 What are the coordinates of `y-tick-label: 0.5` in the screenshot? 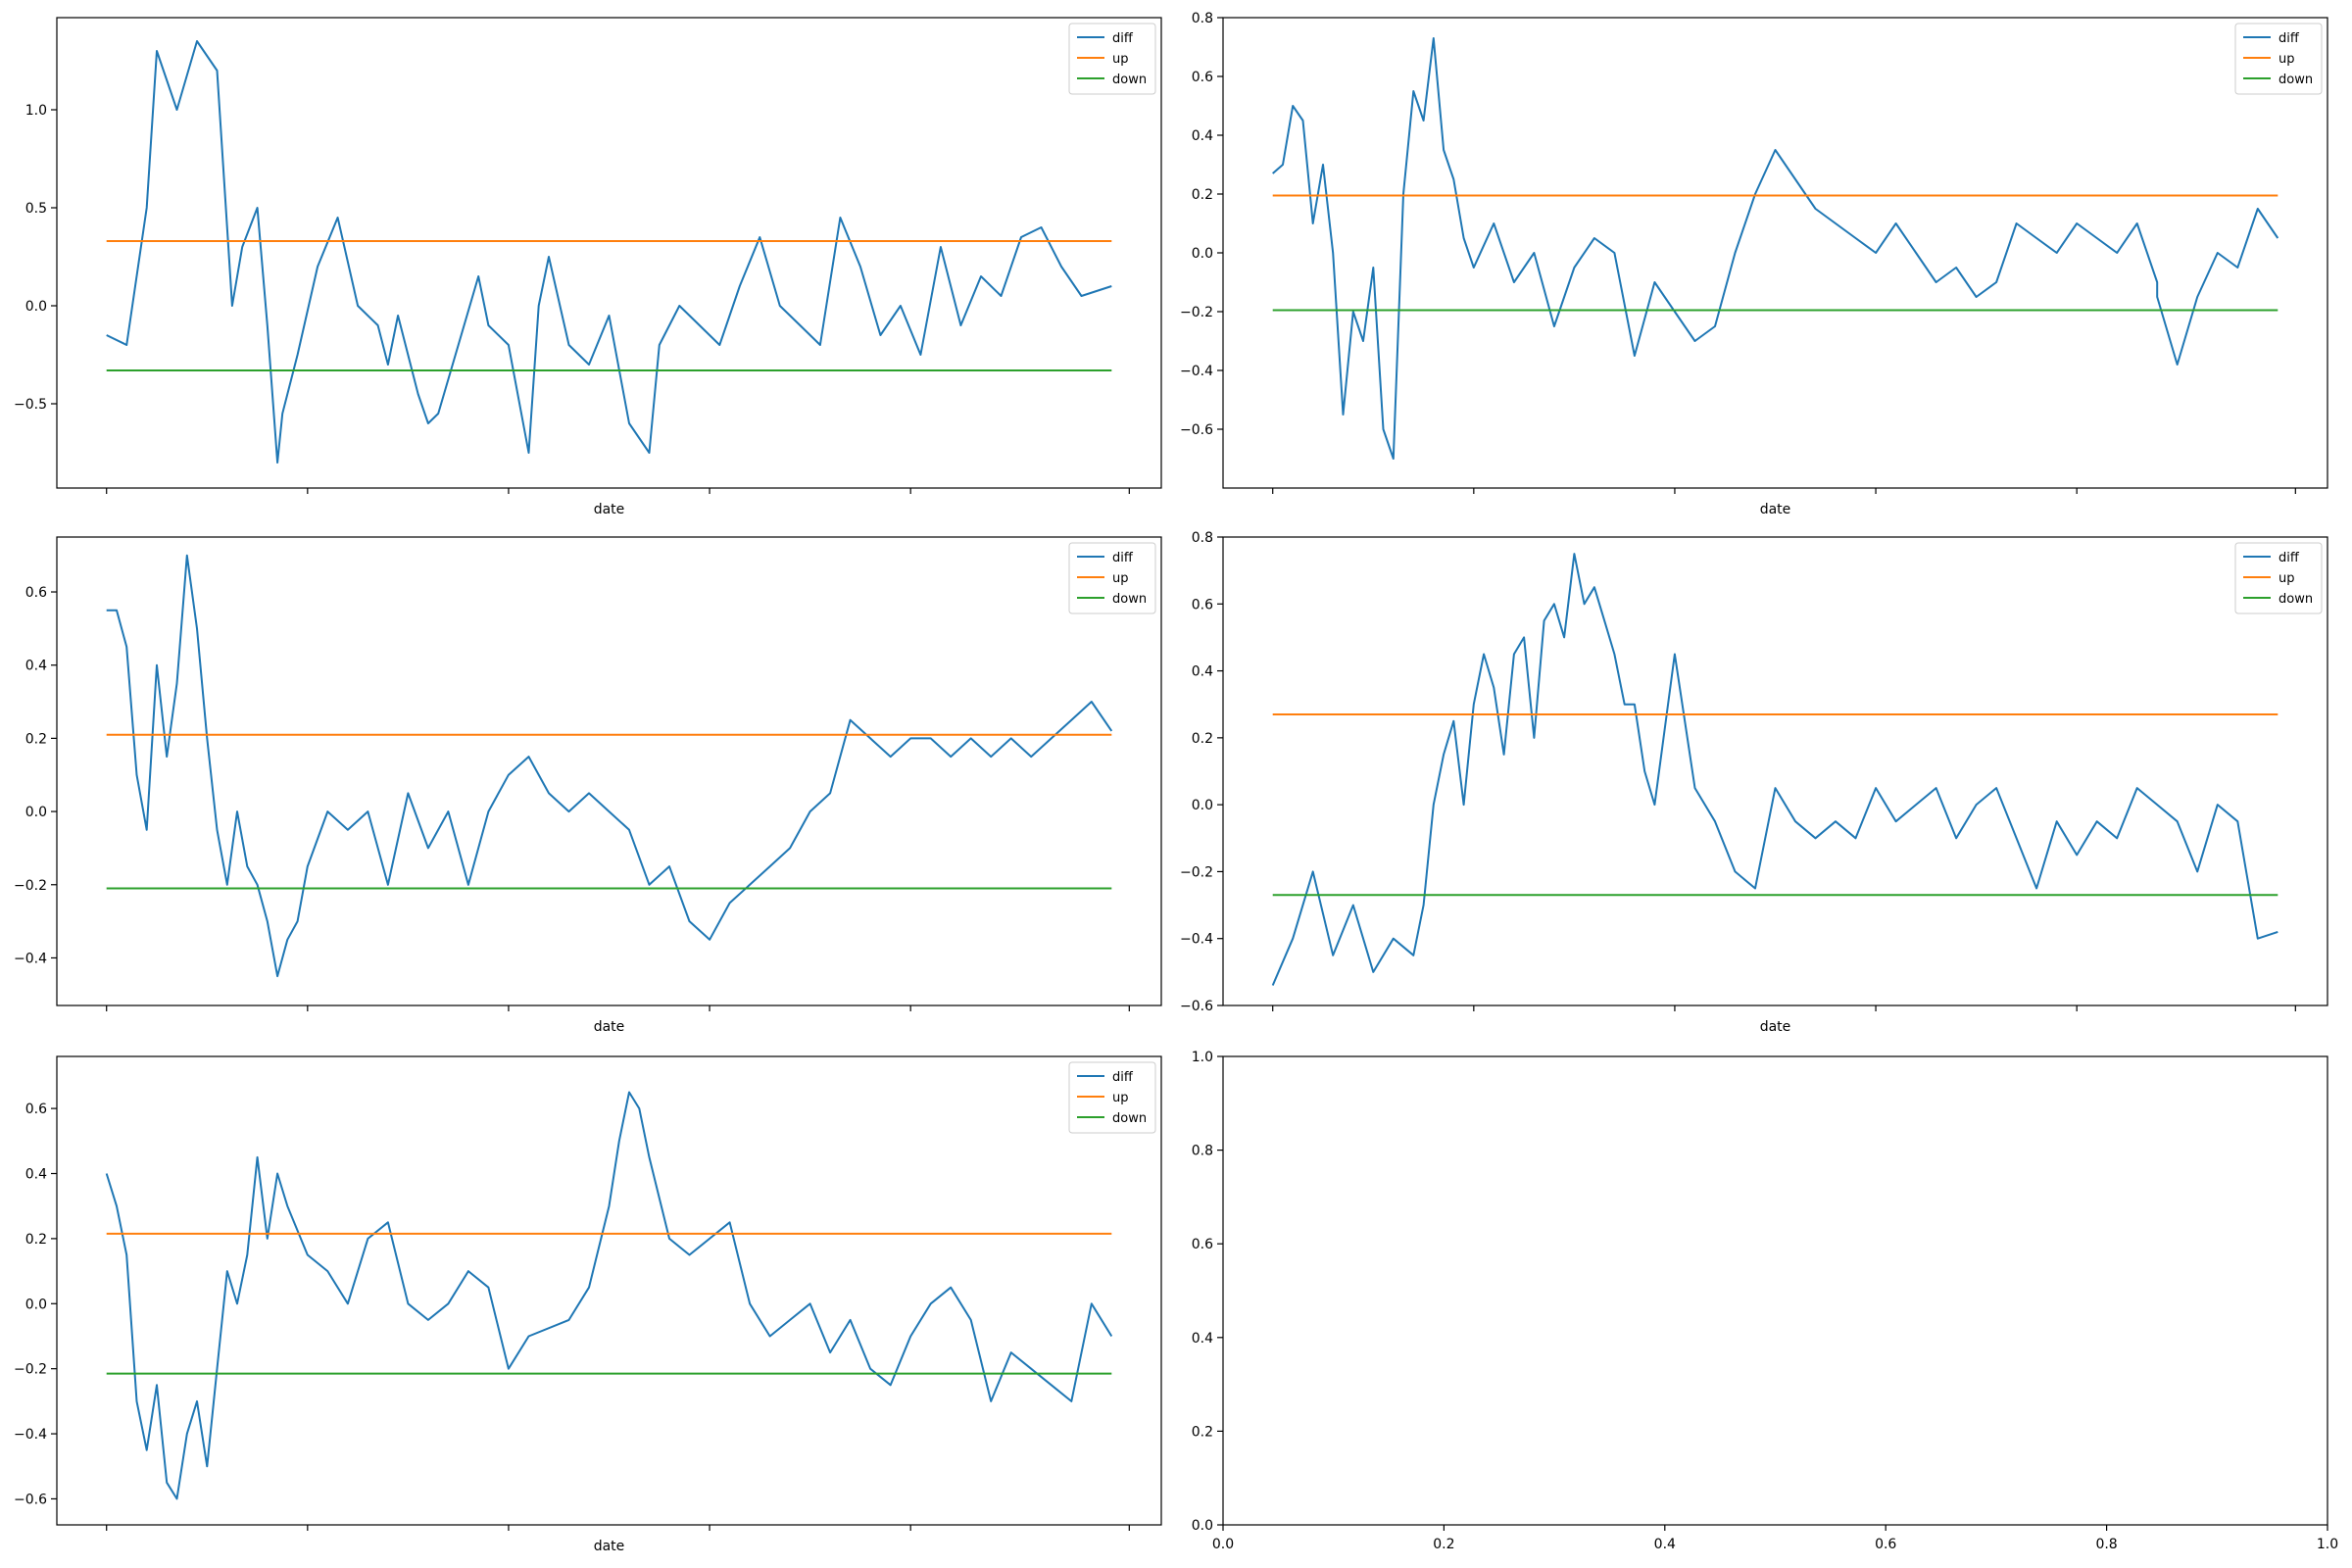 It's located at (36, 209).